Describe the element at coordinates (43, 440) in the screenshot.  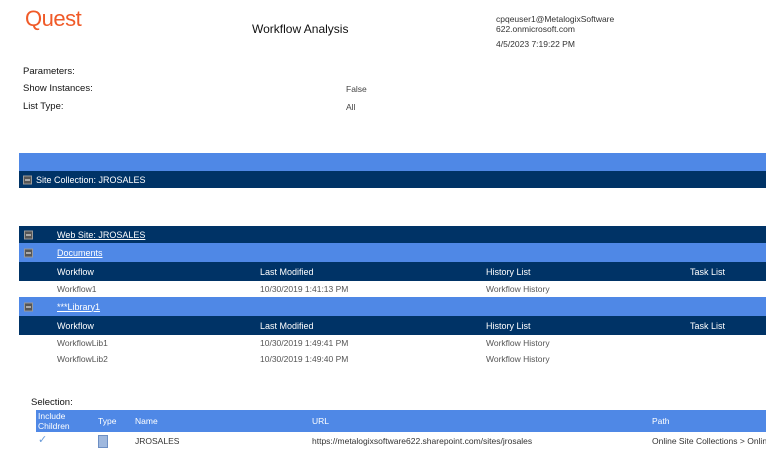
I see `check-icon: ✓` at that location.